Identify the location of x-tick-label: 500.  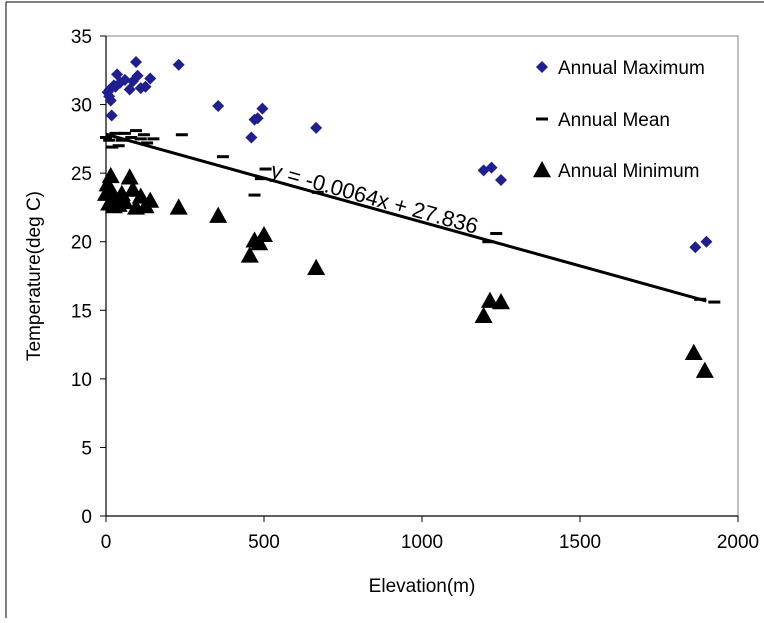
(264, 542).